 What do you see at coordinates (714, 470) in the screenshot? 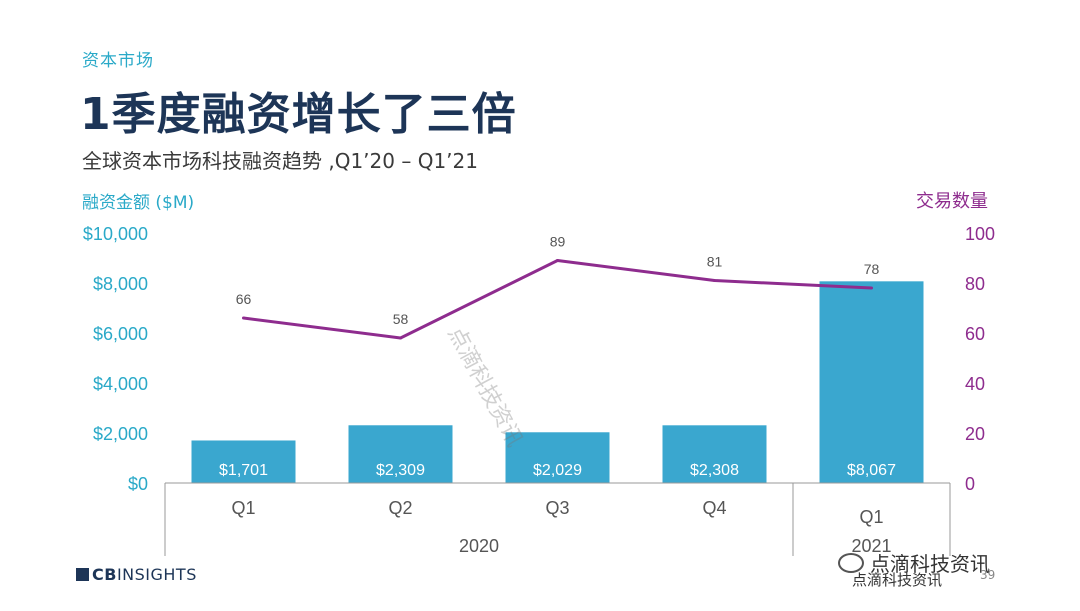
I see `bar-value-label: $2,308` at bounding box center [714, 470].